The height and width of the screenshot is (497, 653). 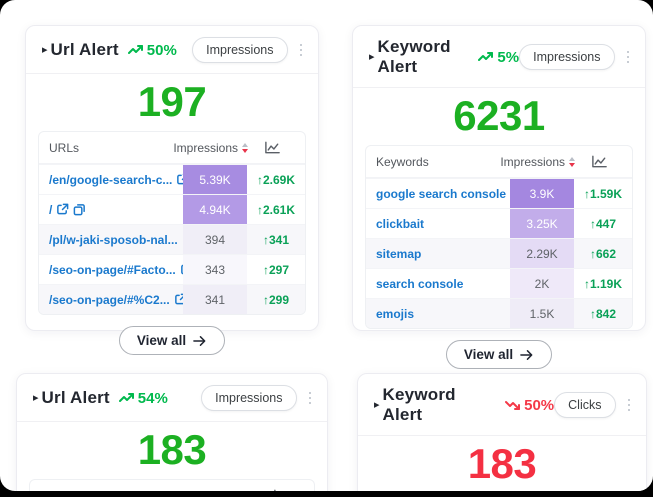 I want to click on trend-indicator: 5%, so click(x=498, y=57).